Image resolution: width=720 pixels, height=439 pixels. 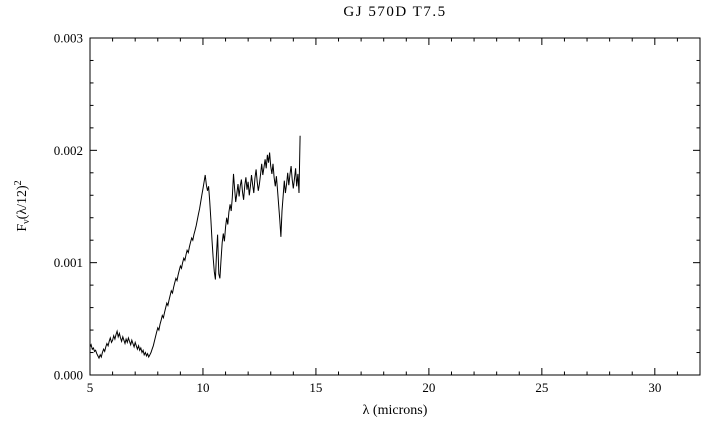 What do you see at coordinates (68, 375) in the screenshot?
I see `y-tick-label: 0.000` at bounding box center [68, 375].